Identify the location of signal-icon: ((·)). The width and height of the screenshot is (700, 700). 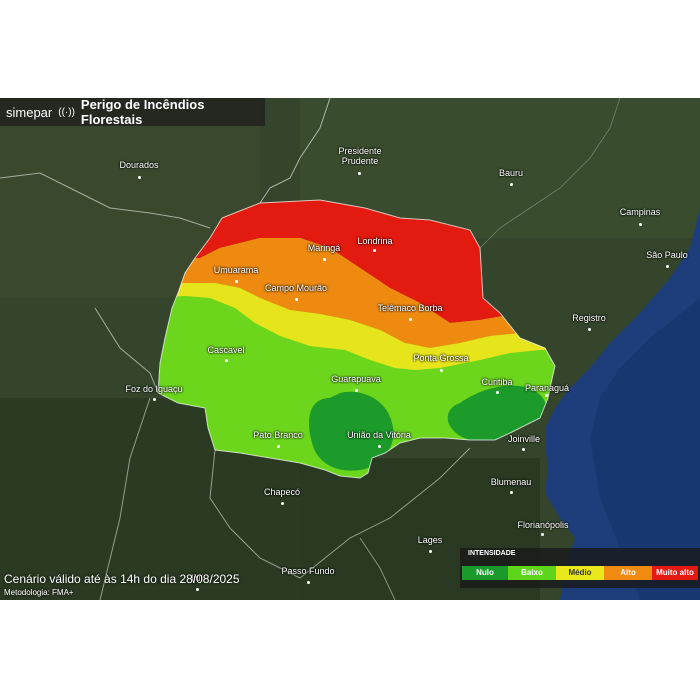
(66, 112).